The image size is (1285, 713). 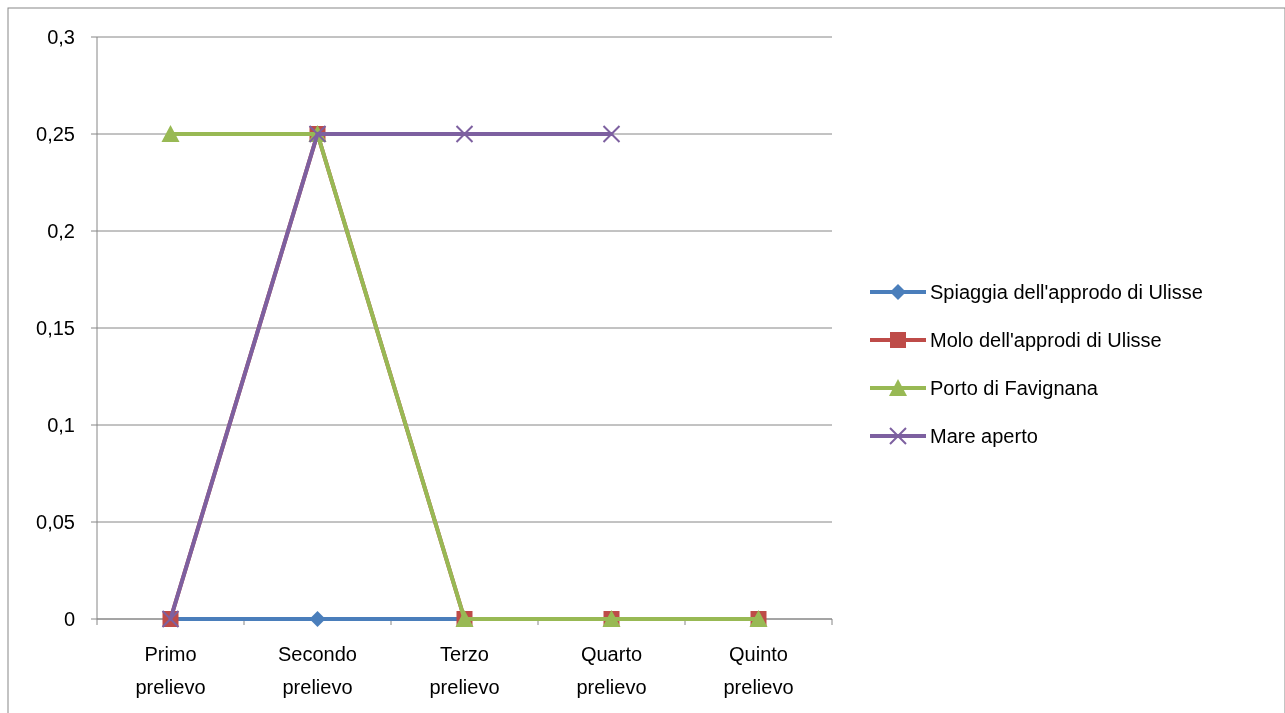 I want to click on x-tick-label: Quinto prelievo, so click(x=758, y=670).